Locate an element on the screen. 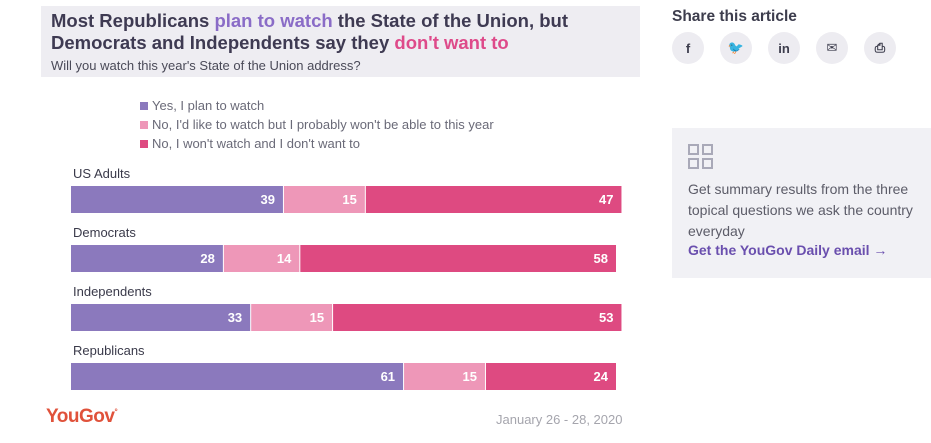  yougov-logo: YouGov° is located at coordinates (82, 416).